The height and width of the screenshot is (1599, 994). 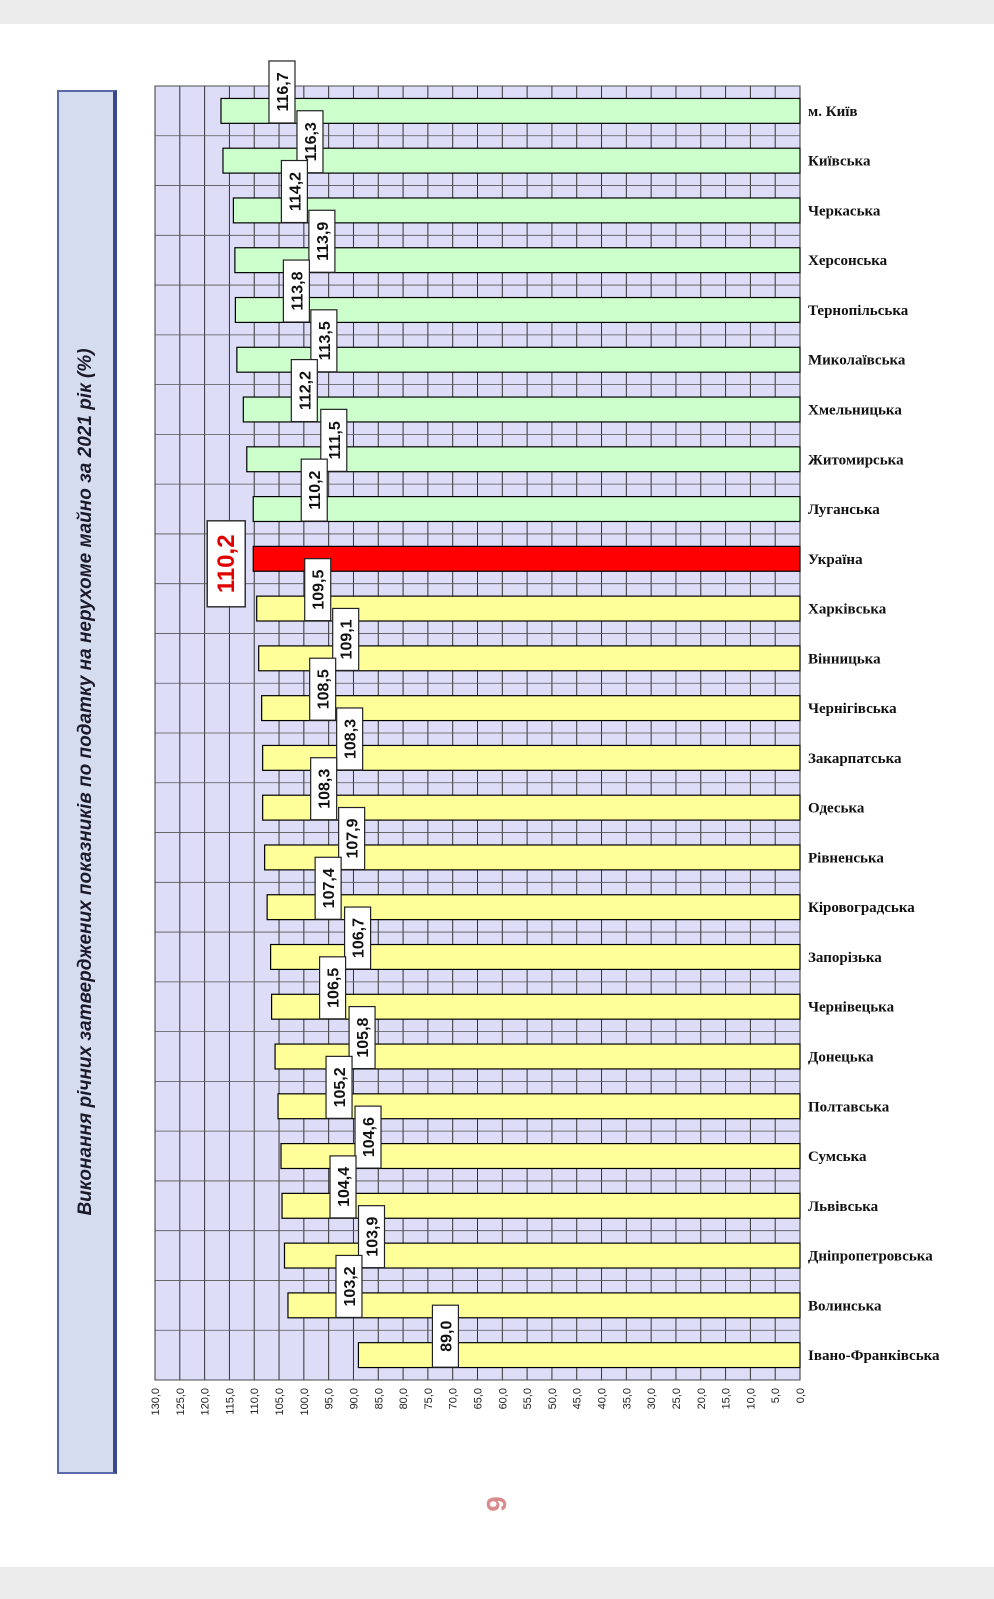 What do you see at coordinates (835, 560) in the screenshot?
I see `category-label: Україна` at bounding box center [835, 560].